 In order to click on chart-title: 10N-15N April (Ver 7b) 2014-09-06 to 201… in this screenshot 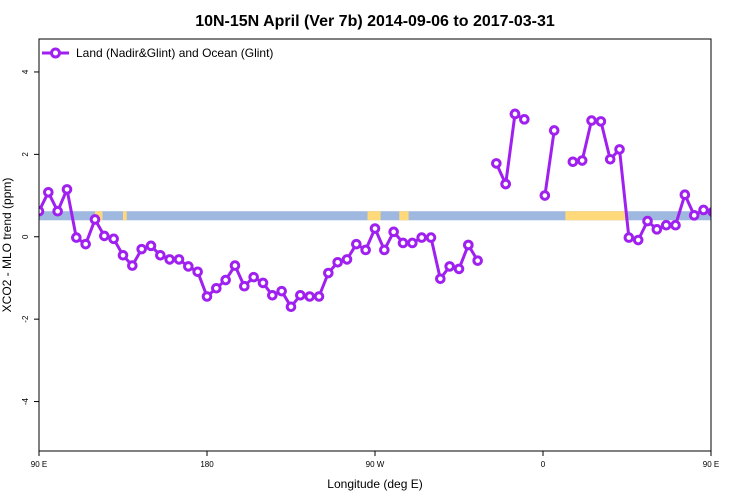, I will do `click(375, 21)`.